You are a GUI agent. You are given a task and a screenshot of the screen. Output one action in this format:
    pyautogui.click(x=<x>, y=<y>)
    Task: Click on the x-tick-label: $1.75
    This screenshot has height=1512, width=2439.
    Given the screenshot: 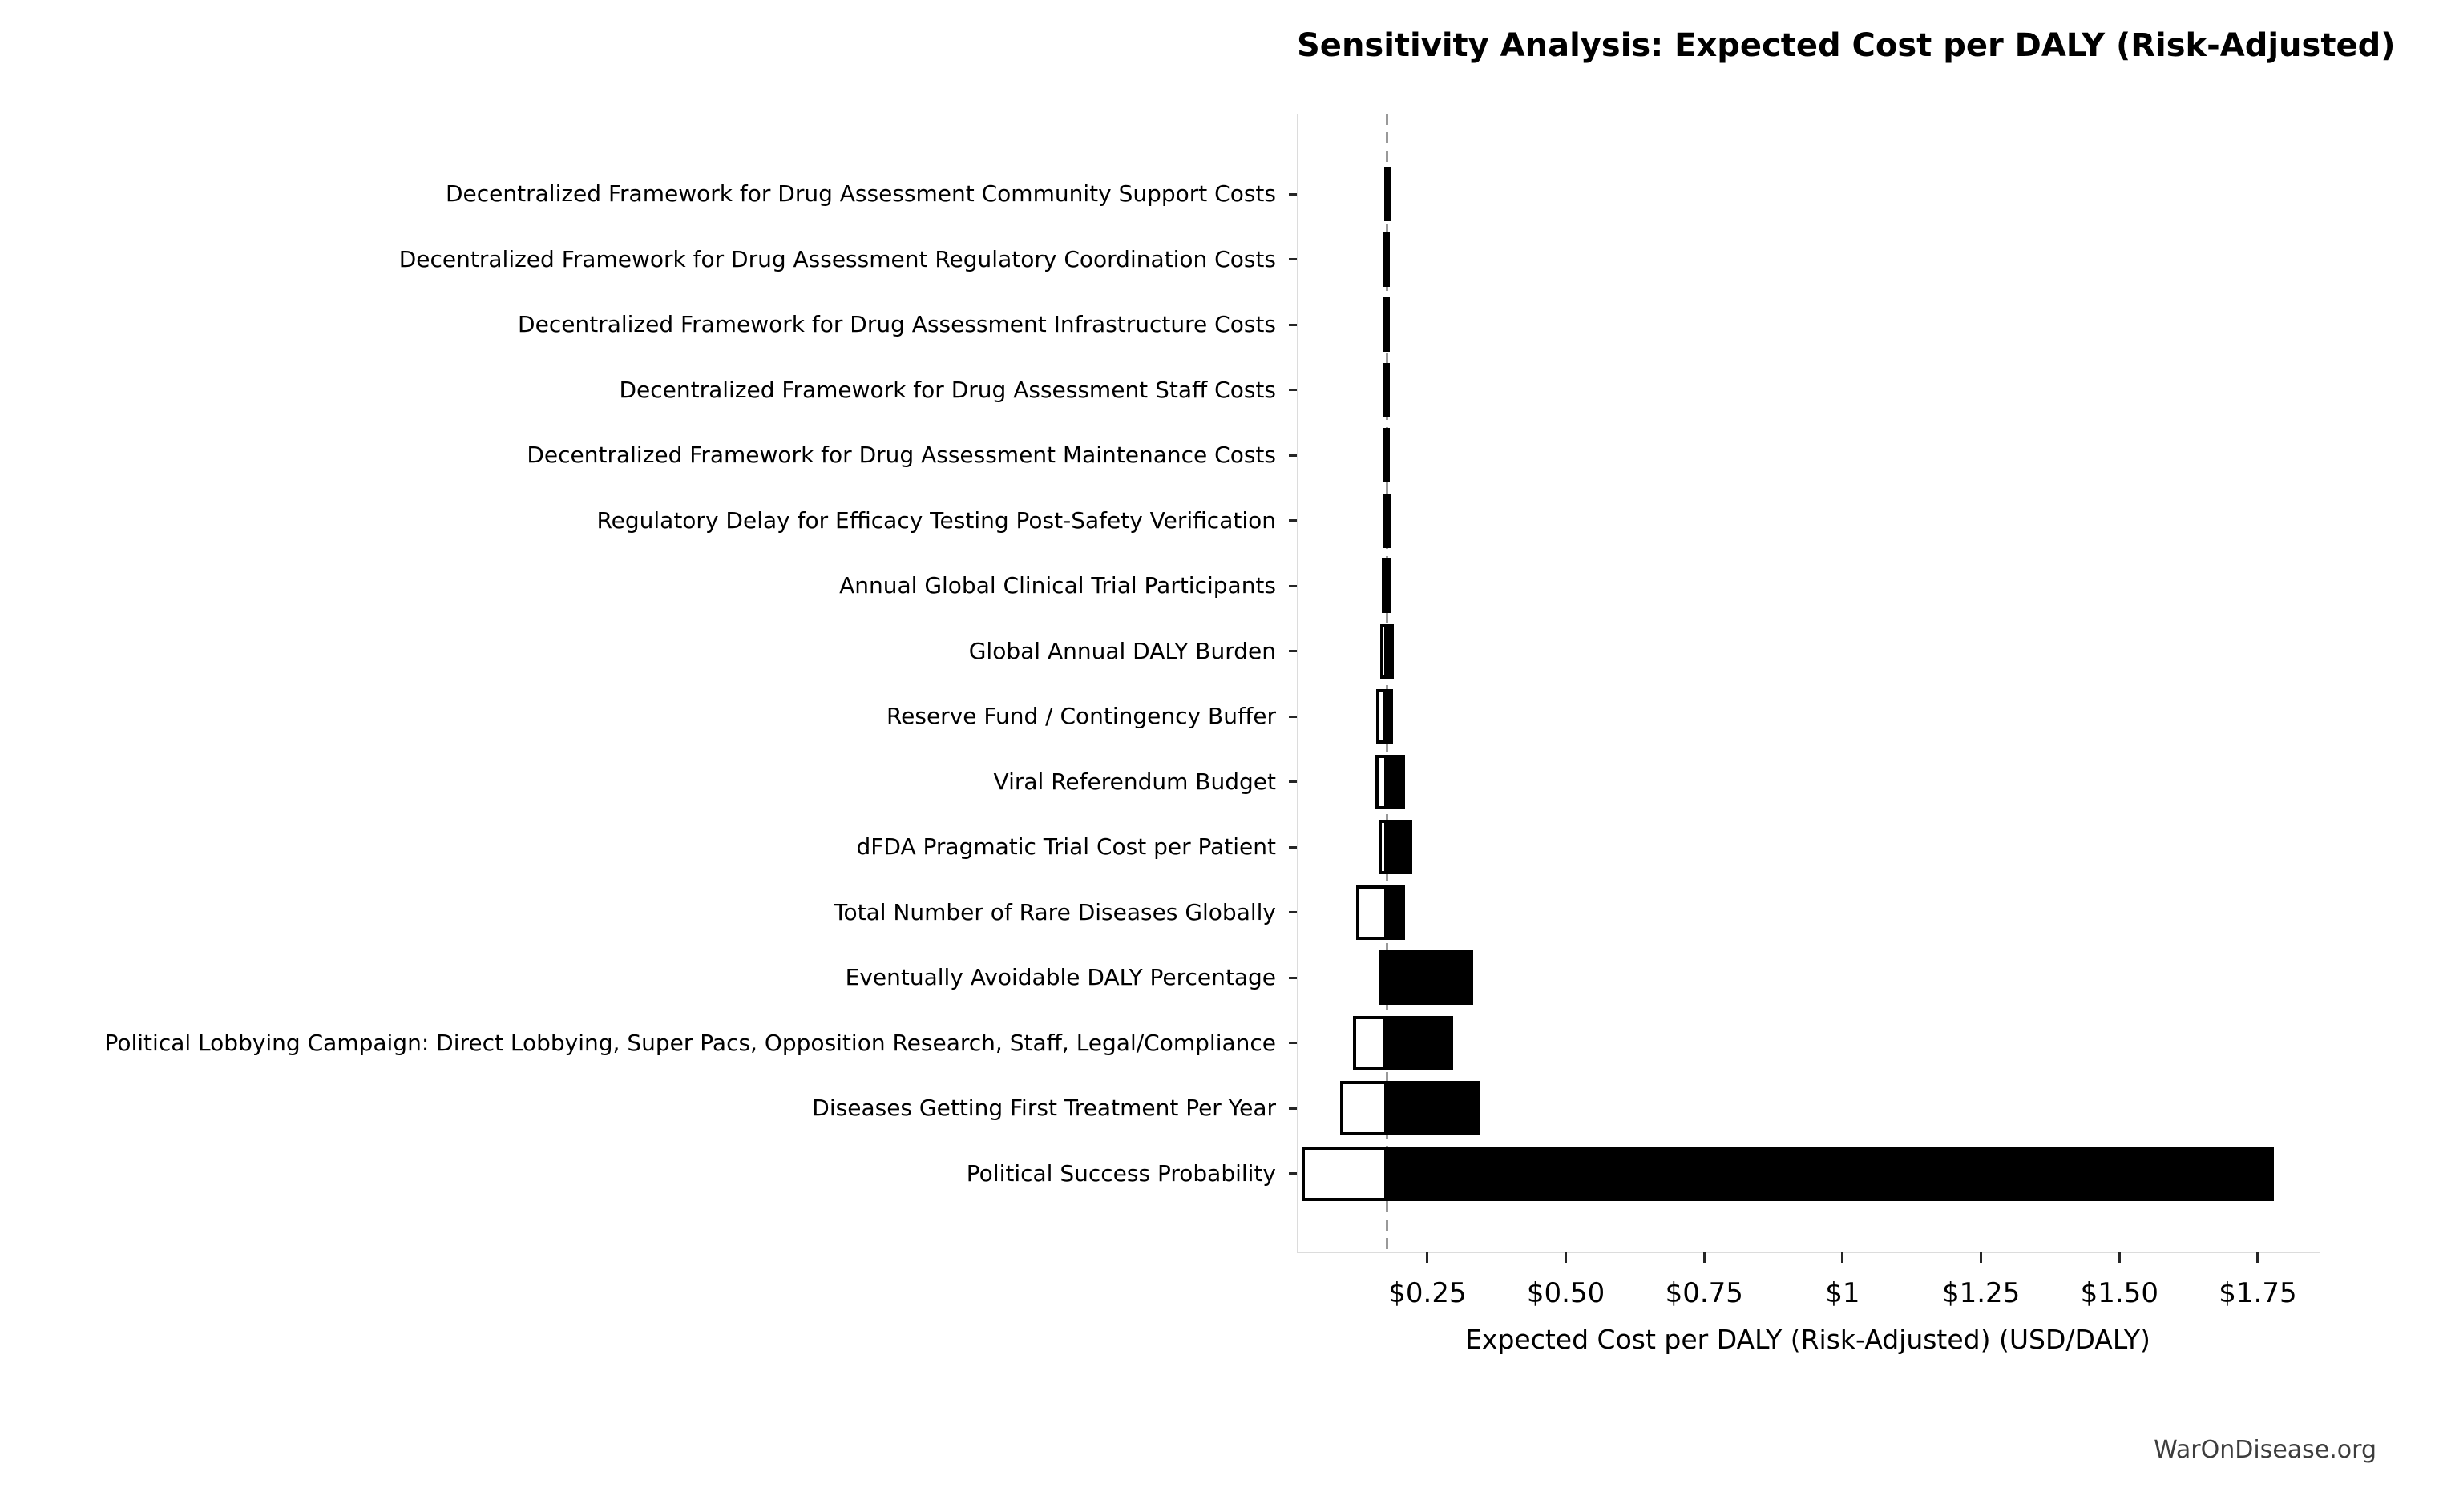 What is the action you would take?
    pyautogui.click(x=2258, y=1293)
    